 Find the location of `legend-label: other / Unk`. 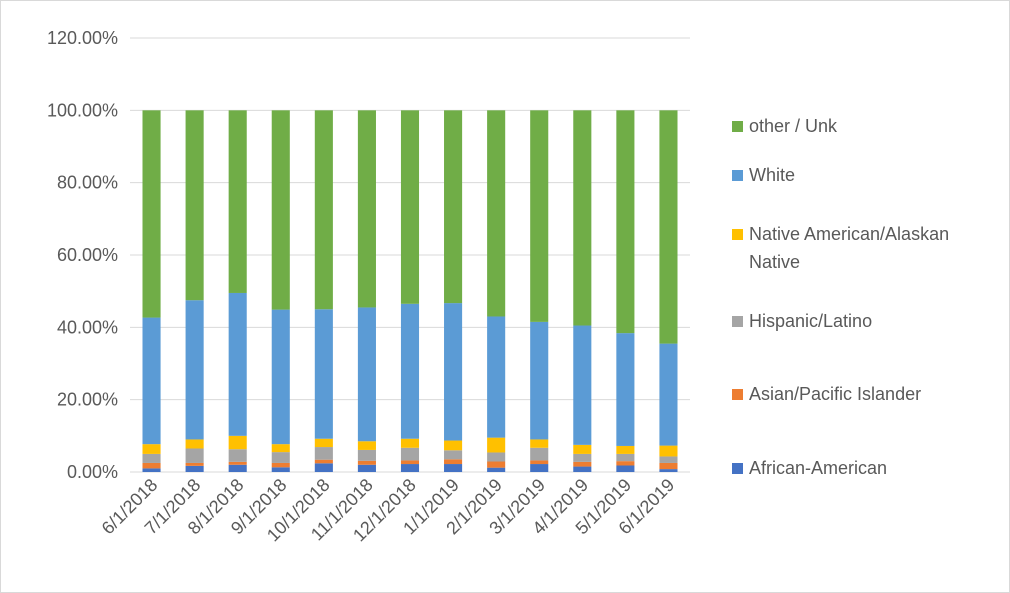

legend-label: other / Unk is located at coordinates (793, 126).